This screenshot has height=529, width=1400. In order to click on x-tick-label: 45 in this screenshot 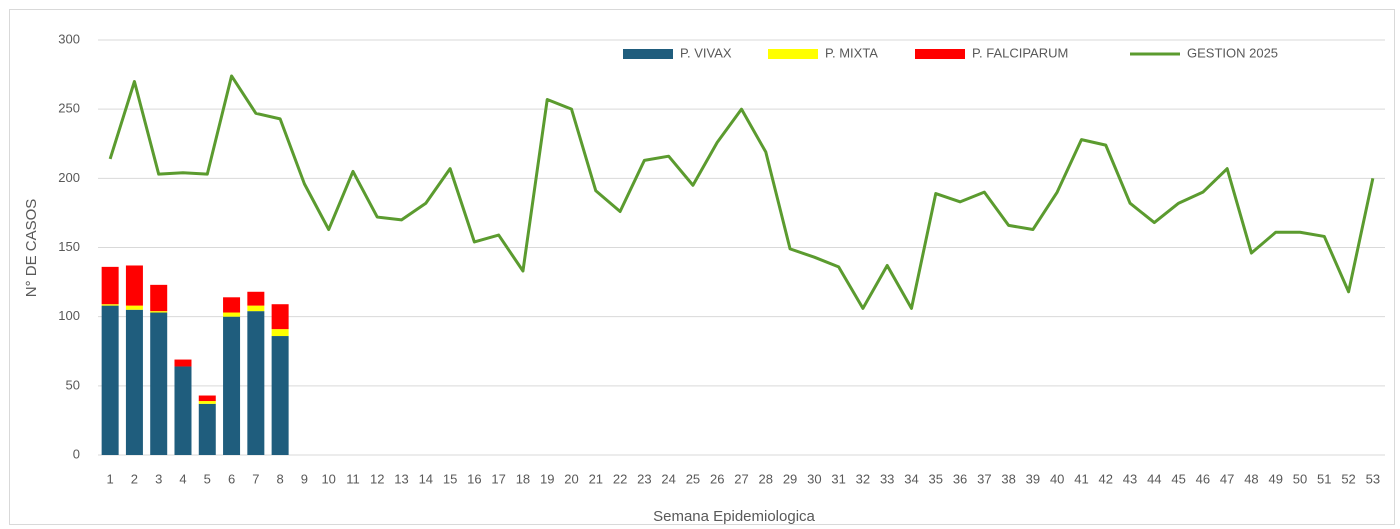, I will do `click(1178, 478)`.